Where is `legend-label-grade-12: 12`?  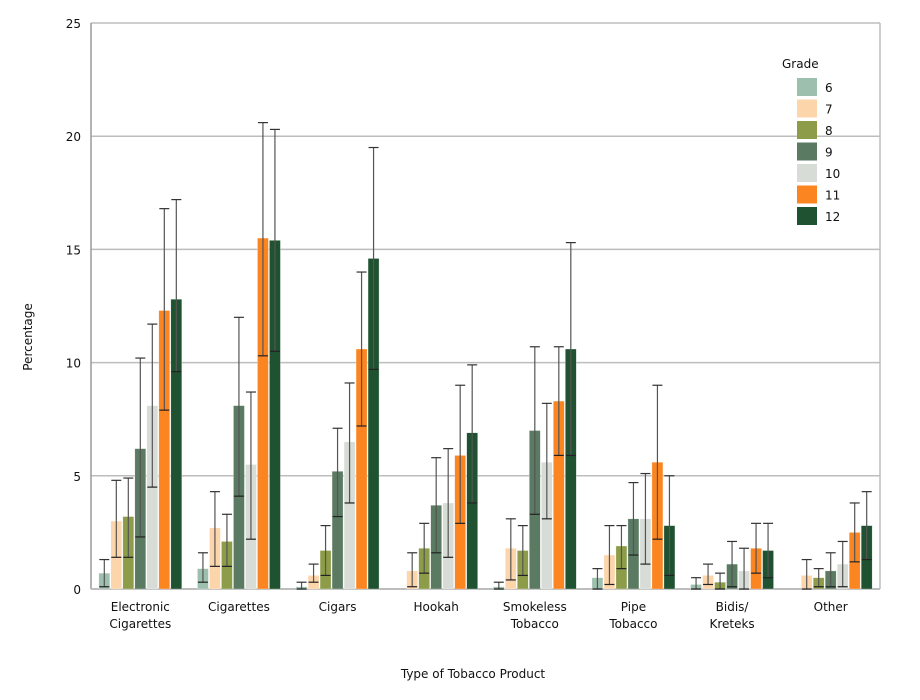
legend-label-grade-12: 12 is located at coordinates (832, 217).